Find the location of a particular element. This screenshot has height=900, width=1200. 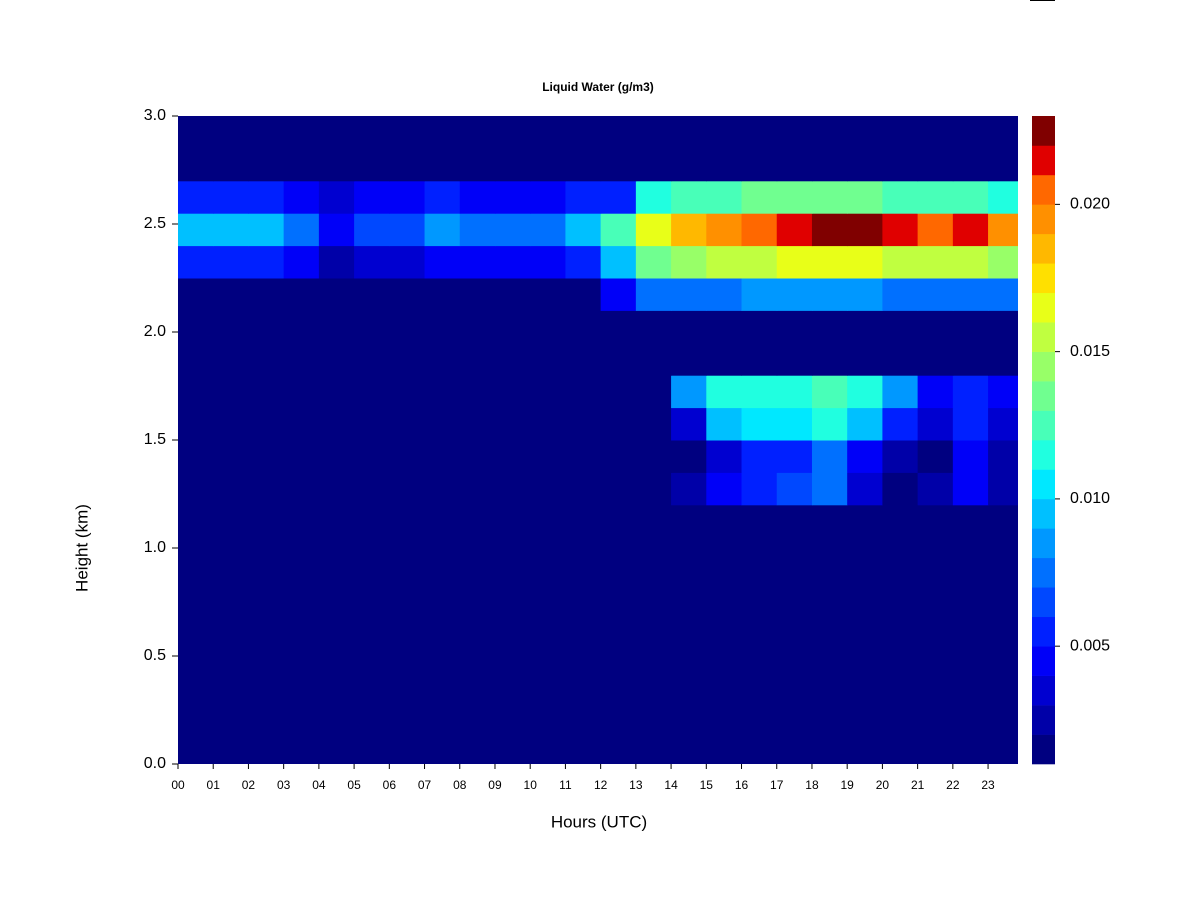

x-tick-label: 11 is located at coordinates (565, 785).